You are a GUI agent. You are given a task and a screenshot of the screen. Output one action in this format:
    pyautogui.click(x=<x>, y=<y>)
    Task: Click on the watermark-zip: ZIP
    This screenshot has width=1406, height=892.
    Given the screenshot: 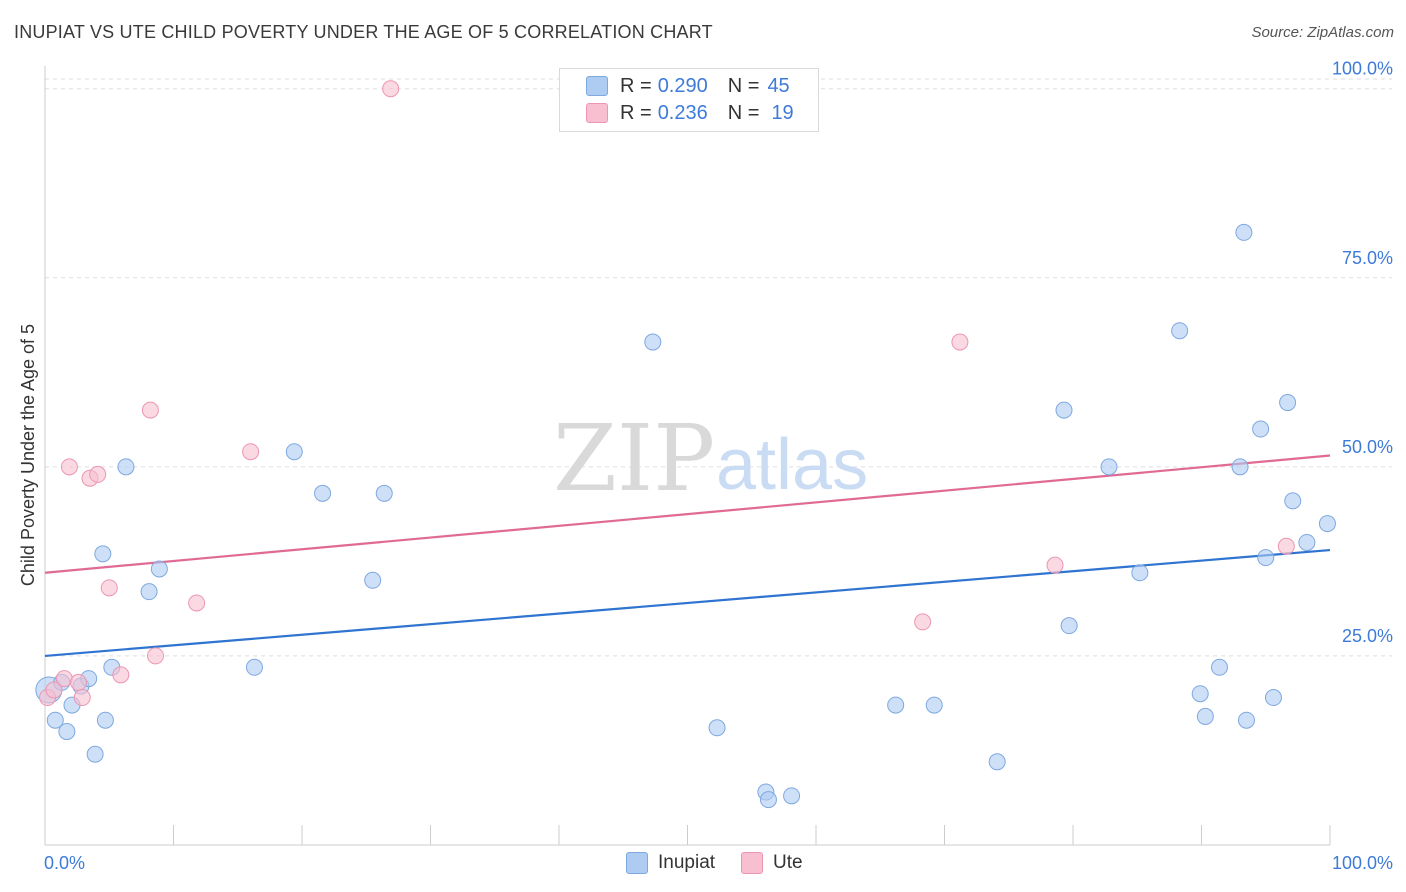 What is the action you would take?
    pyautogui.click(x=634, y=458)
    